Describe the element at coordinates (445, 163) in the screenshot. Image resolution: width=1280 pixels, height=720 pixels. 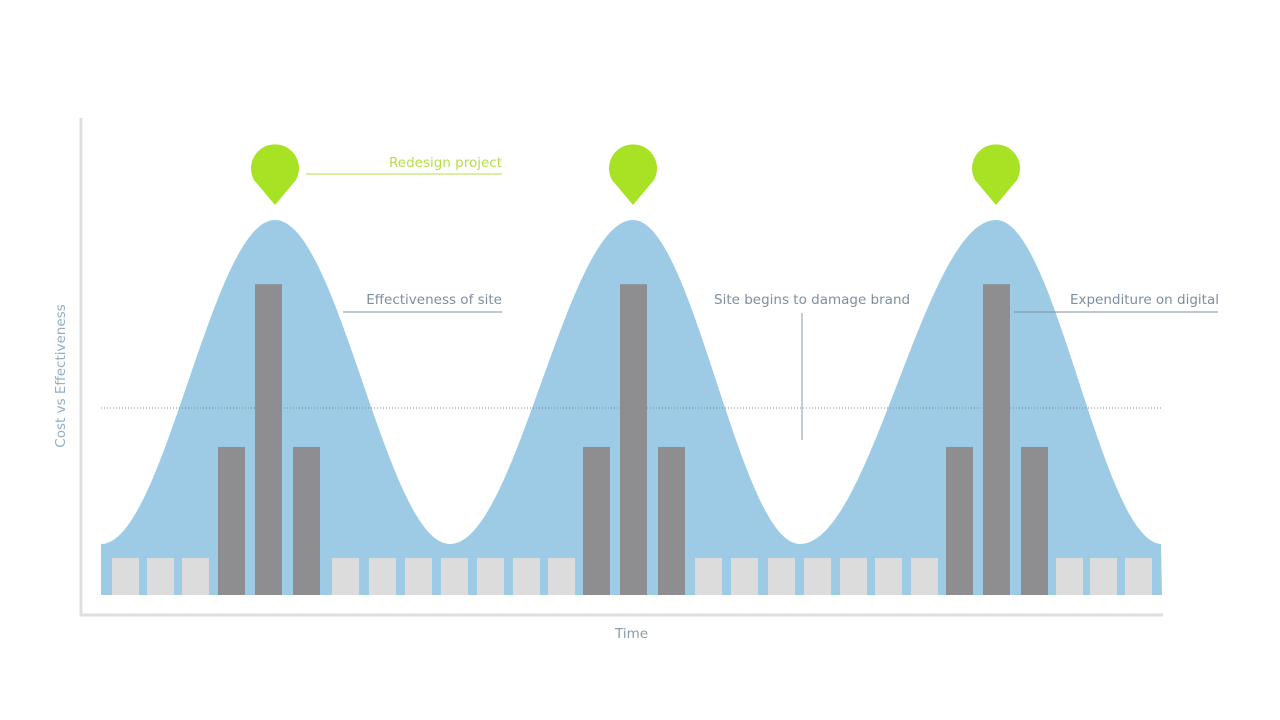
I see `redesign-label: Redesign project` at that location.